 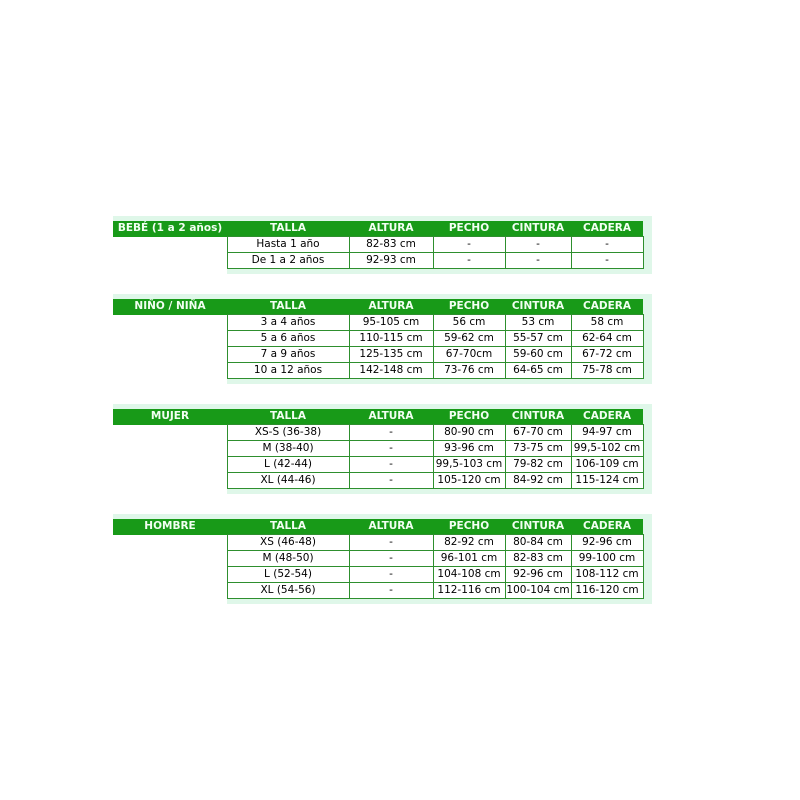 I want to click on table-row: XS-S (36-38) -80-90 cm 67-70 cm 94-97 cm, so click(x=378, y=432).